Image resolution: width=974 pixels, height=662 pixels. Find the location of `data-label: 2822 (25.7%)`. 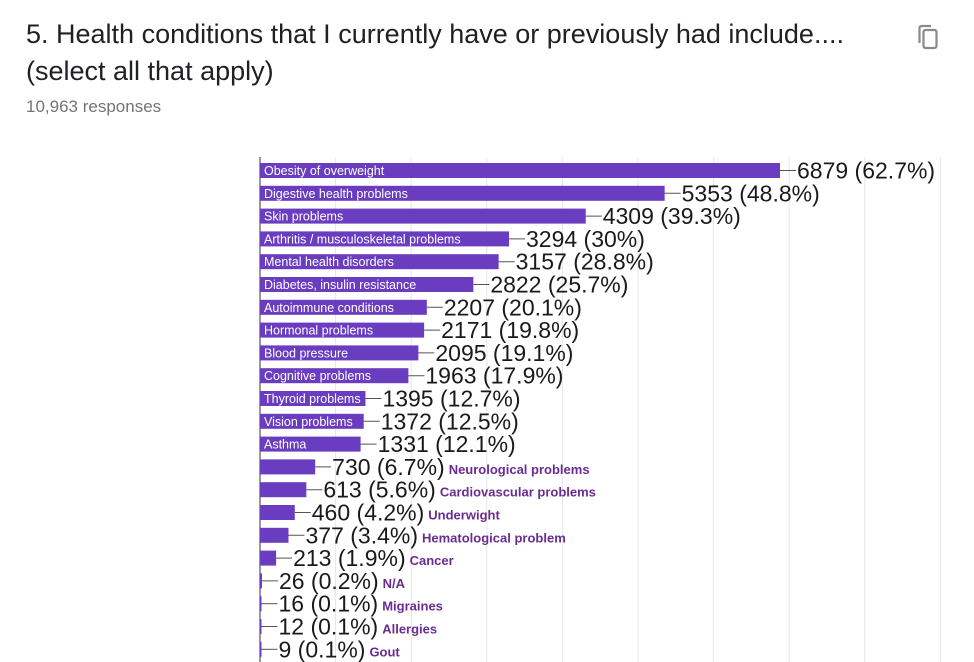

data-label: 2822 (25.7%) is located at coordinates (559, 285).